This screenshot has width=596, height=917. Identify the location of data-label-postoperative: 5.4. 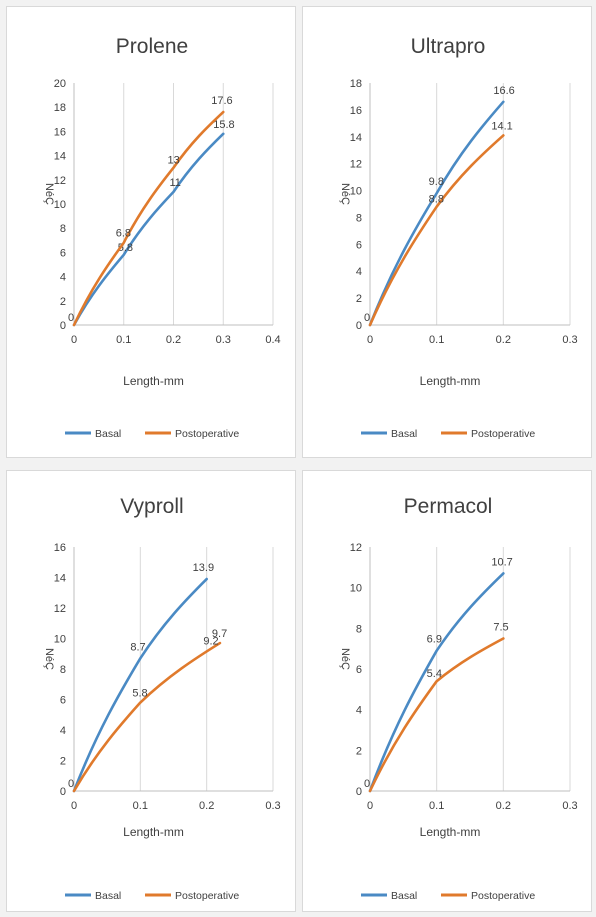
(434, 674).